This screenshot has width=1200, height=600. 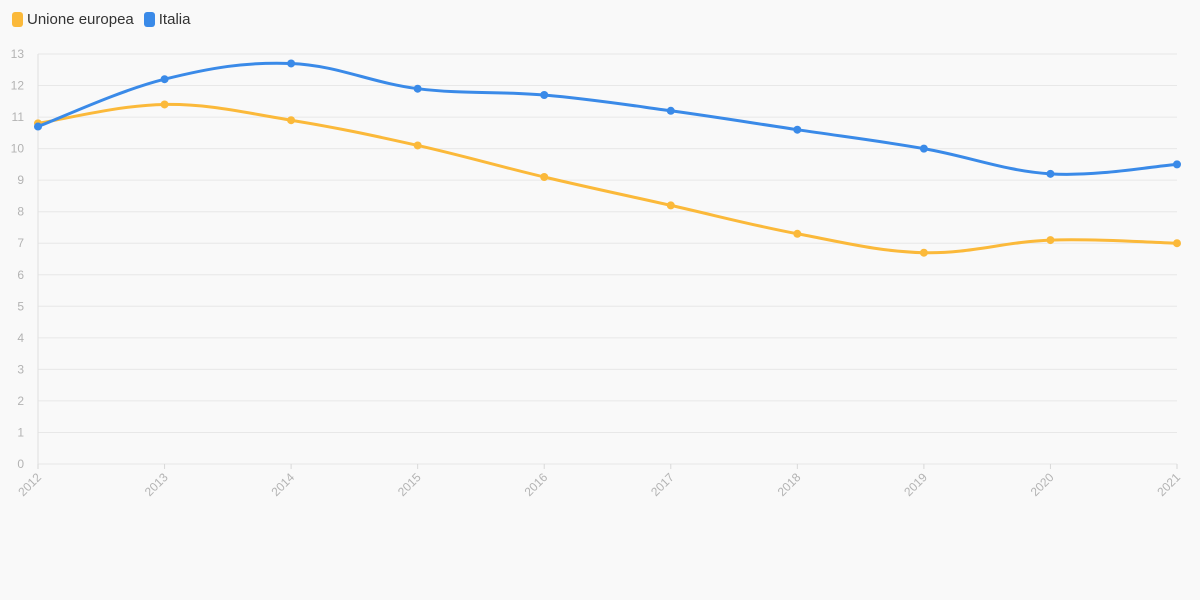 I want to click on y-tick-label-13: 13, so click(x=18, y=54).